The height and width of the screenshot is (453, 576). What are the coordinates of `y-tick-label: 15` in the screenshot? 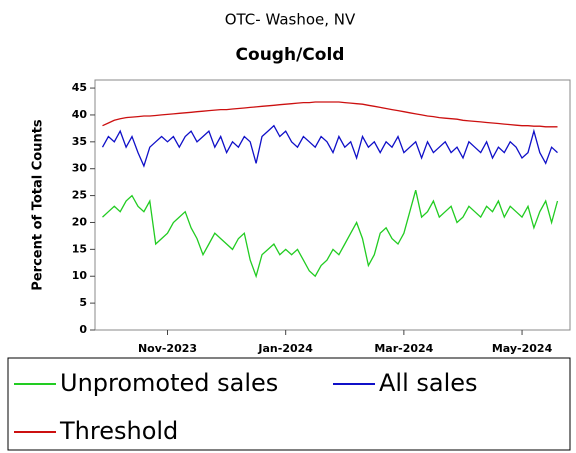 It's located at (79, 248).